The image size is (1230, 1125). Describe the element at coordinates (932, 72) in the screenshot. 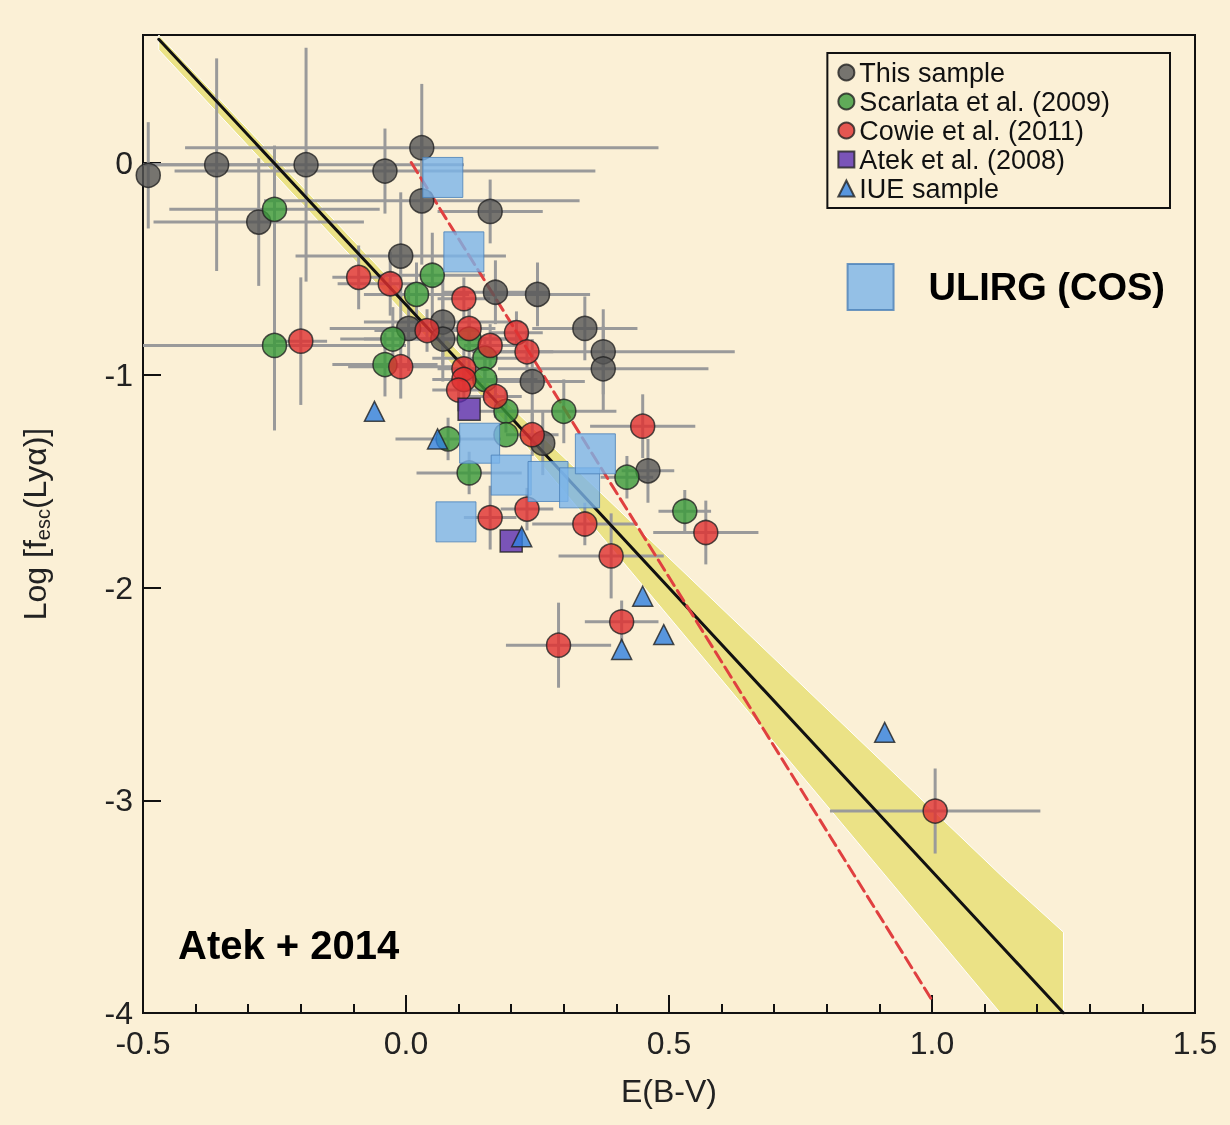

I see `legend-label: This sample` at that location.